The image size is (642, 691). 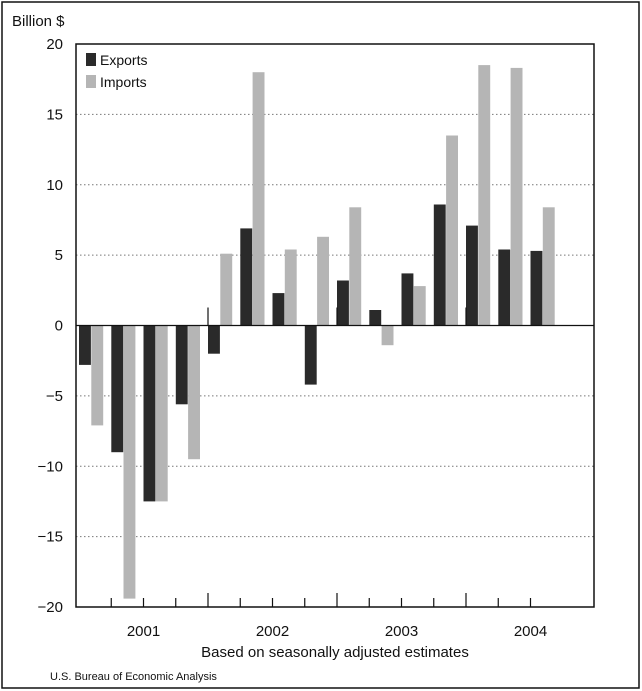 I want to click on x-year-label: 2001, so click(x=143, y=631).